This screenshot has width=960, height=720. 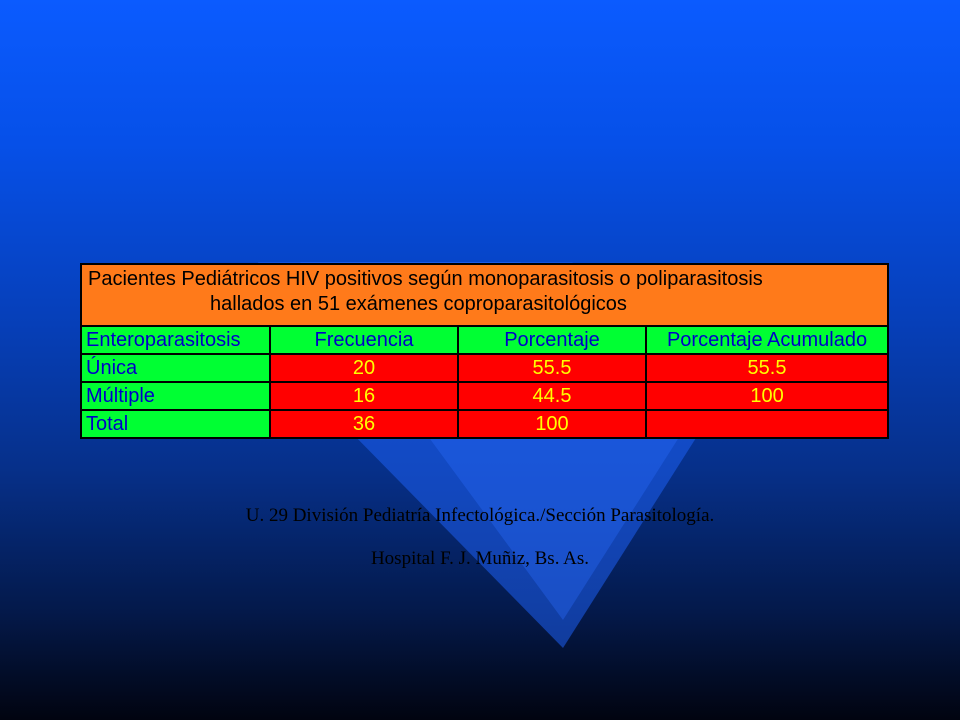 I want to click on cell-porcentaje: 55.5, so click(x=552, y=368).